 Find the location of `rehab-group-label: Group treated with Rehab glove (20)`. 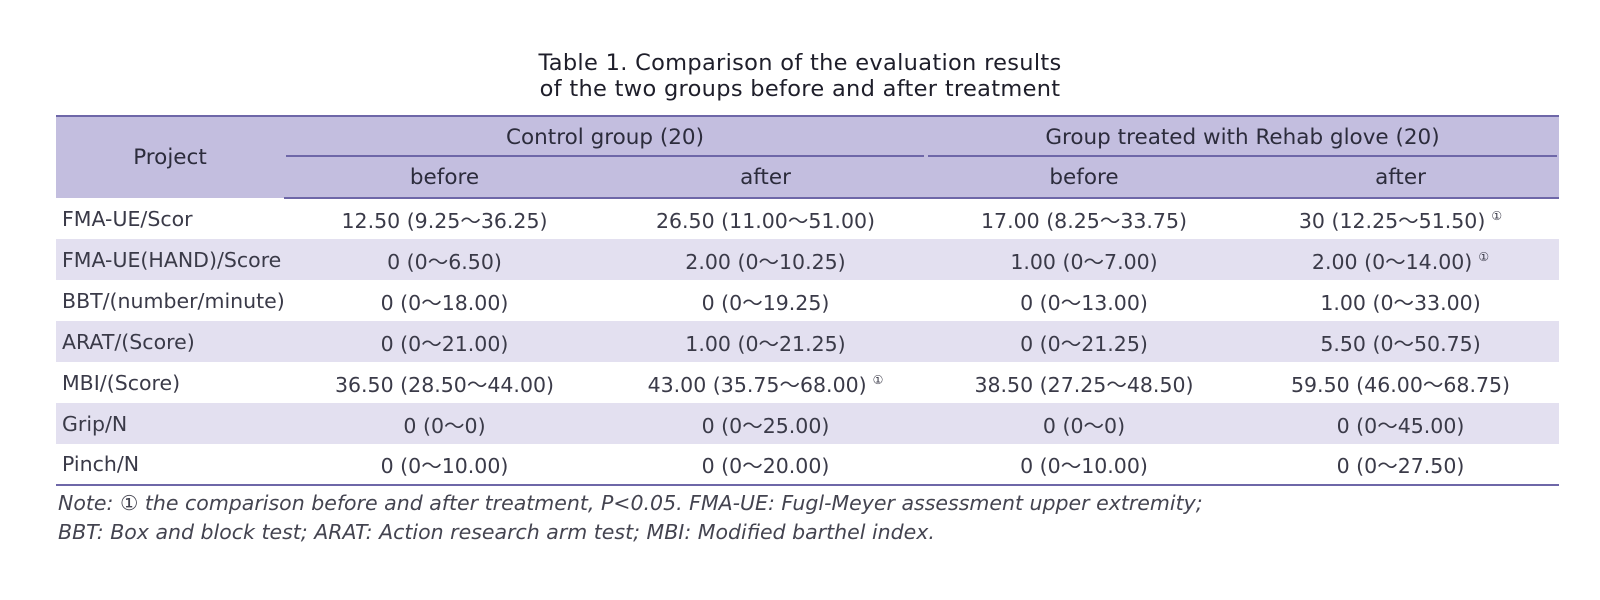

rehab-group-label: Group treated with Rehab glove (20) is located at coordinates (1242, 137).